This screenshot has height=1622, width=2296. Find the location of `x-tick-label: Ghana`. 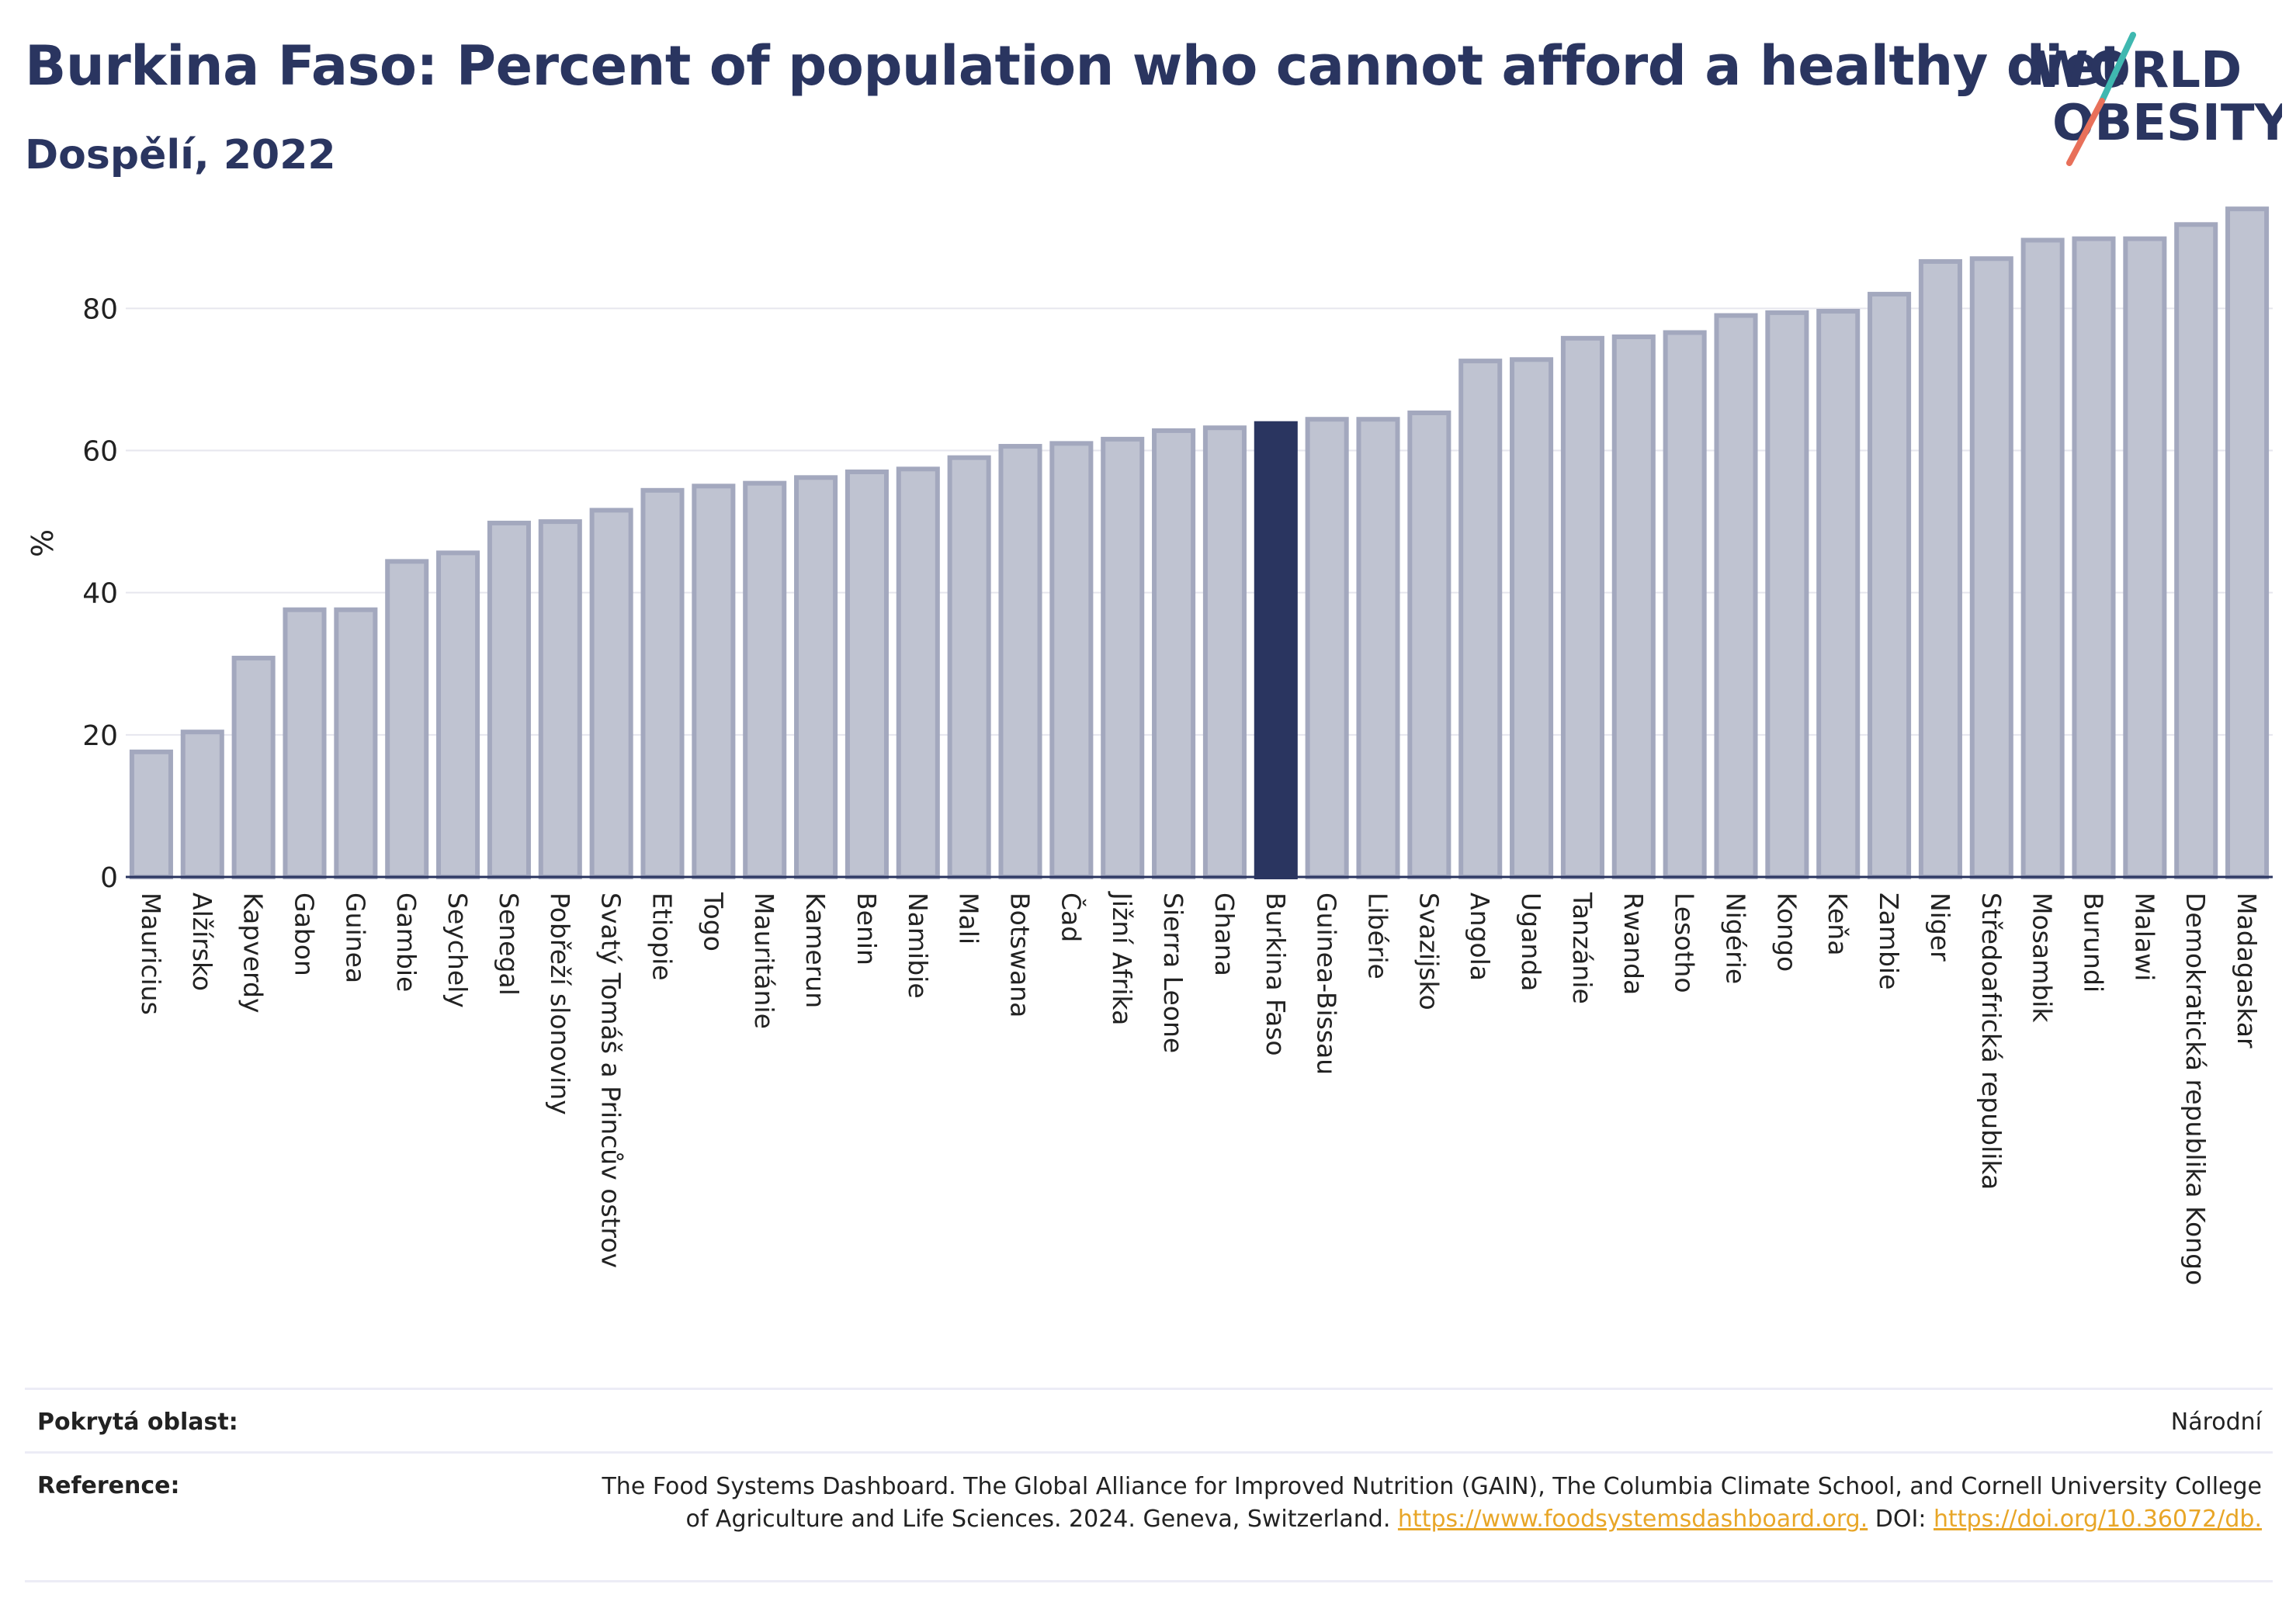

x-tick-label: Ghana is located at coordinates (1224, 934).